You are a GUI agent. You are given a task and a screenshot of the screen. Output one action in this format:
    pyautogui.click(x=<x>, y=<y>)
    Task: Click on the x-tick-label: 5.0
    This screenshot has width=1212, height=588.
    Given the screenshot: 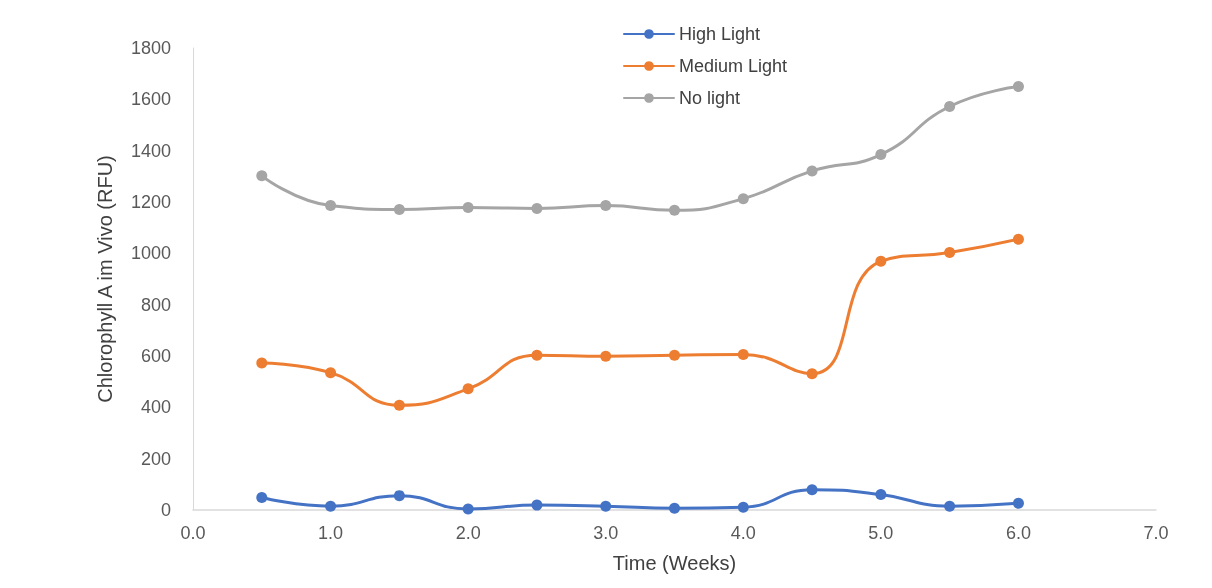 What is the action you would take?
    pyautogui.click(x=881, y=533)
    